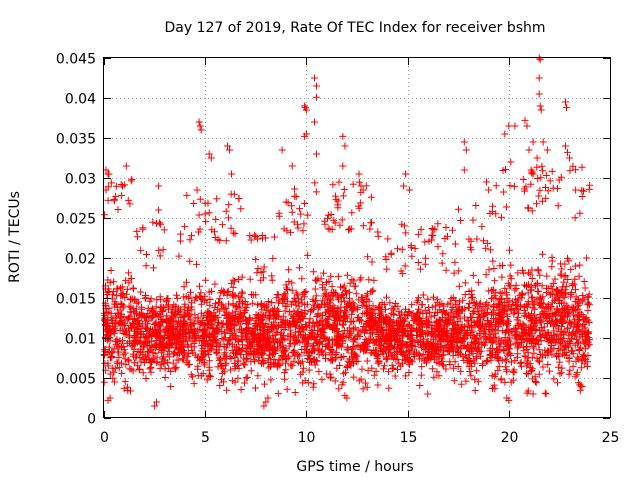 Image resolution: width=640 pixels, height=480 pixels. I want to click on y-tick-label: 0.045, so click(76, 60).